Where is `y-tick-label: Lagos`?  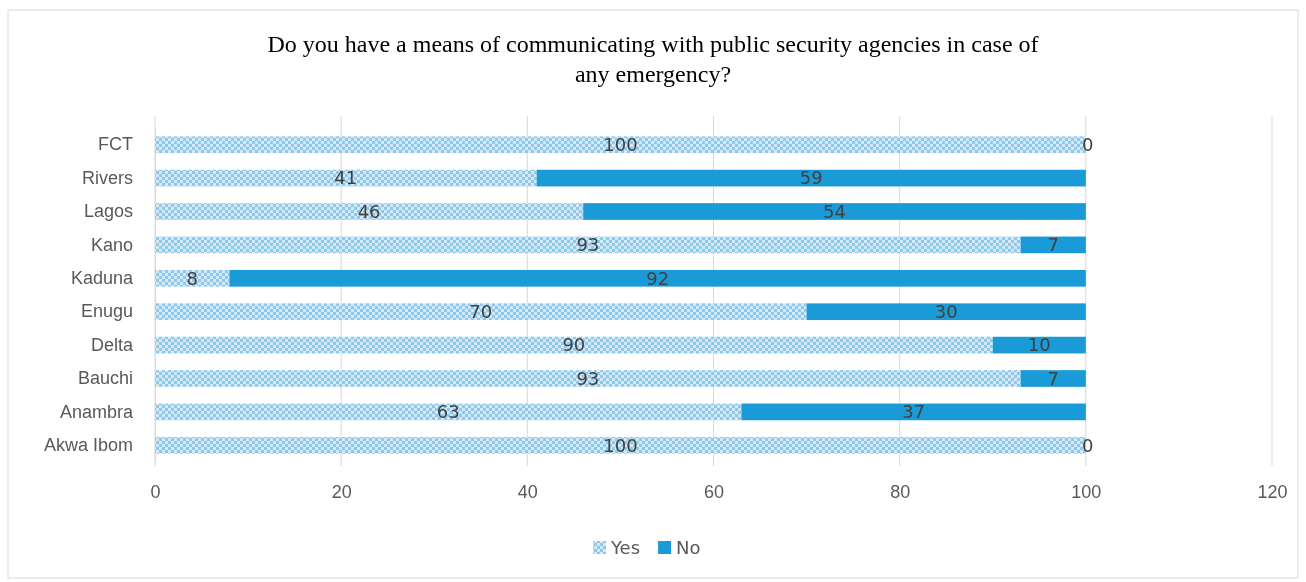
y-tick-label: Lagos is located at coordinates (108, 211).